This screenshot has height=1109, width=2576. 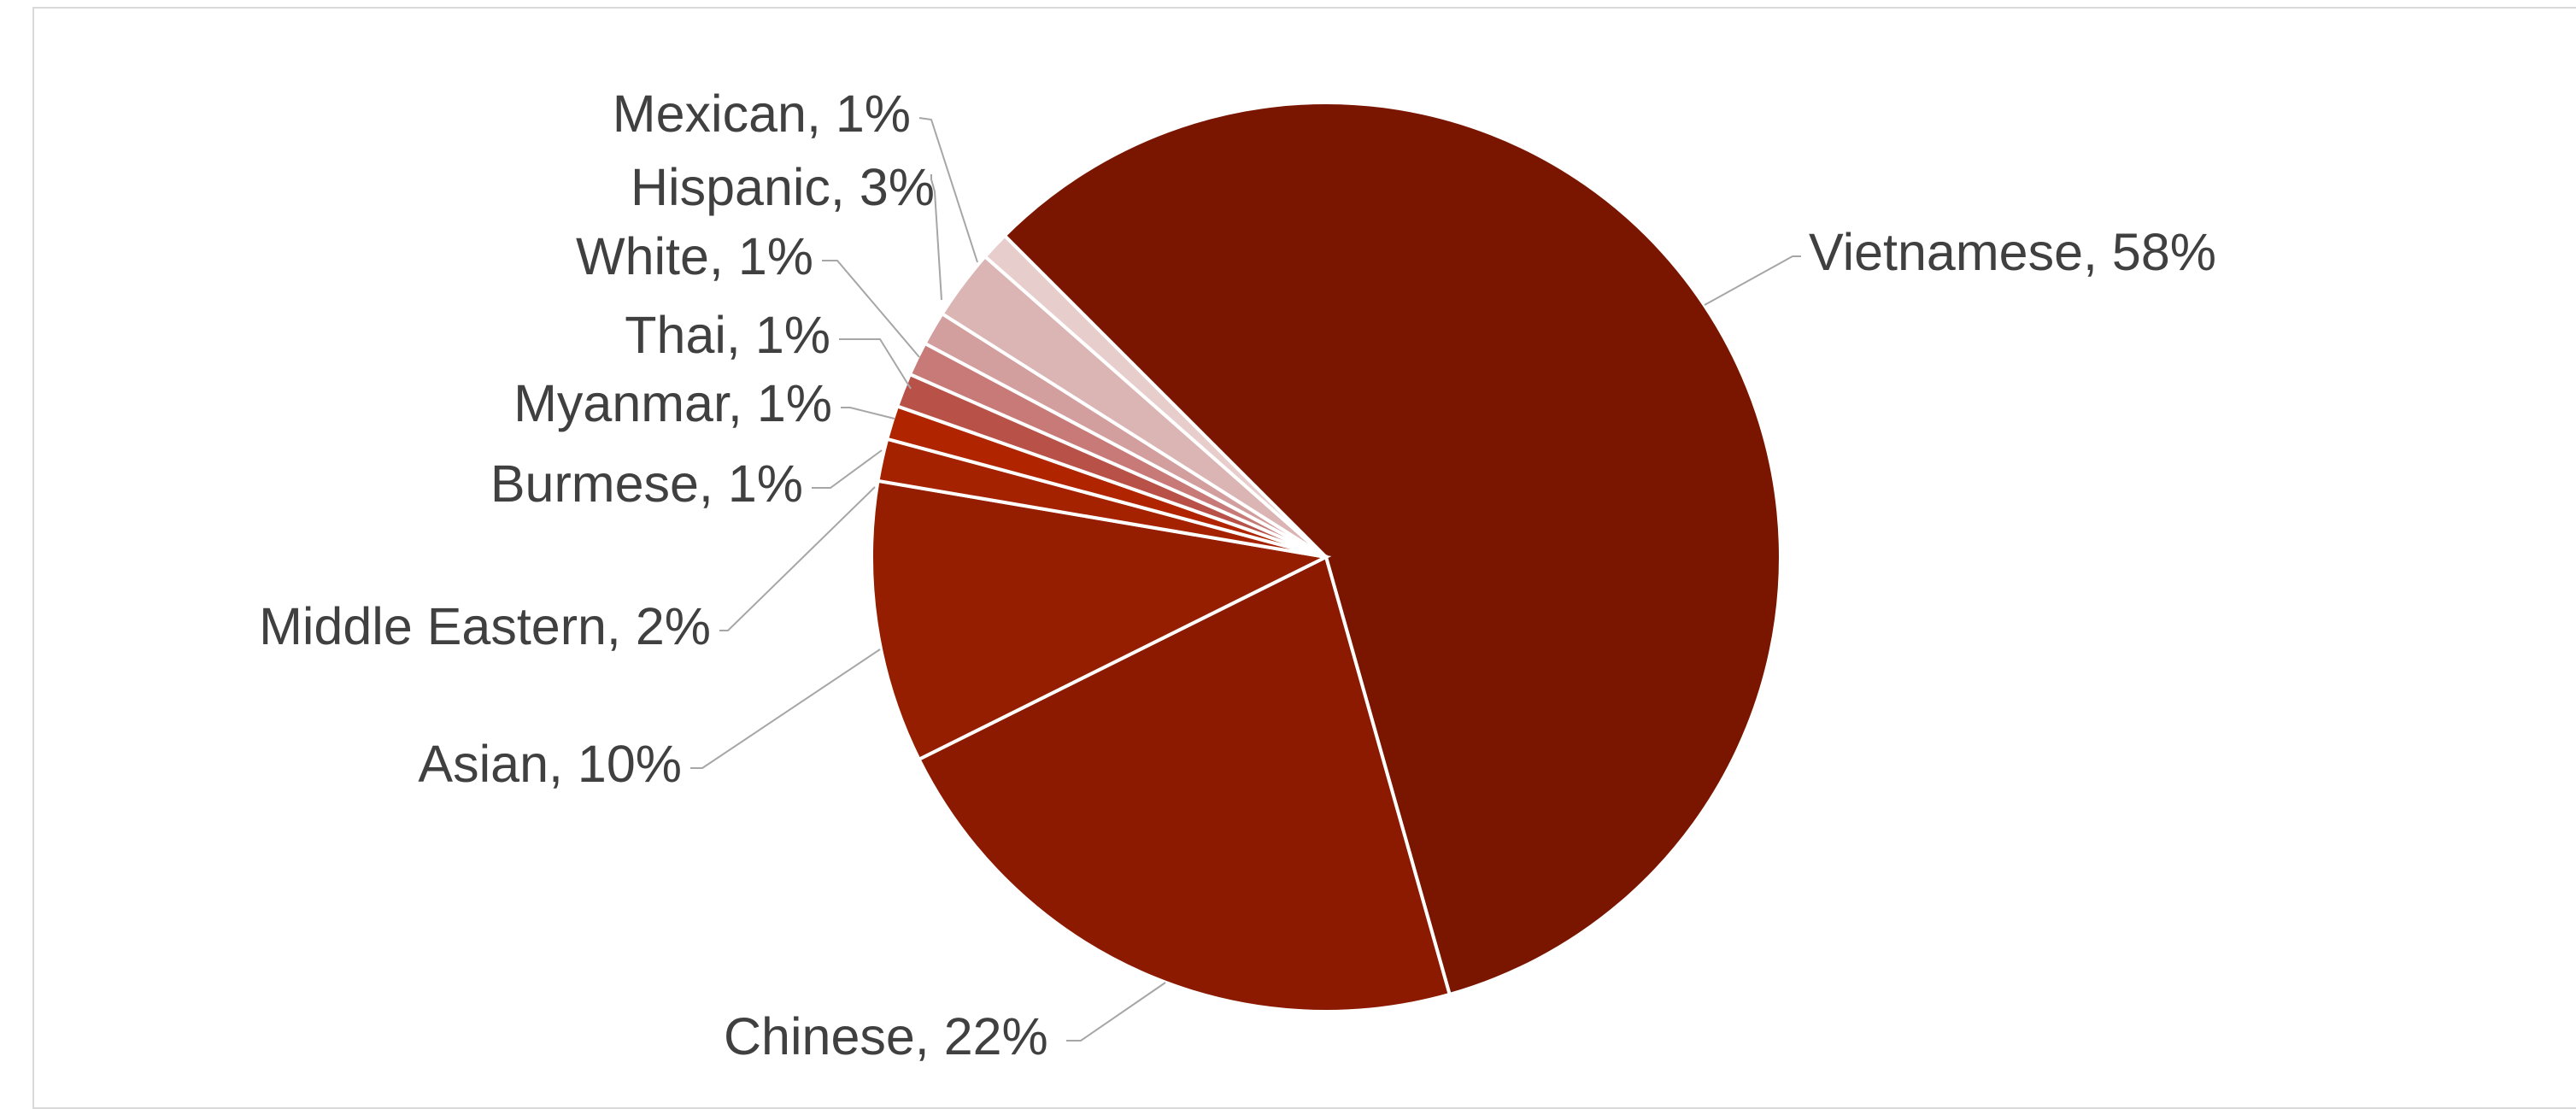 What do you see at coordinates (1155, 395) in the screenshot?
I see `pie-slice-mexican` at bounding box center [1155, 395].